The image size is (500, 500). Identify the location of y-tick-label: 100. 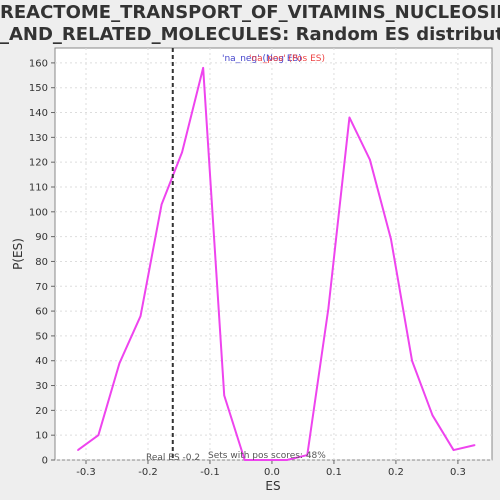
(38, 212).